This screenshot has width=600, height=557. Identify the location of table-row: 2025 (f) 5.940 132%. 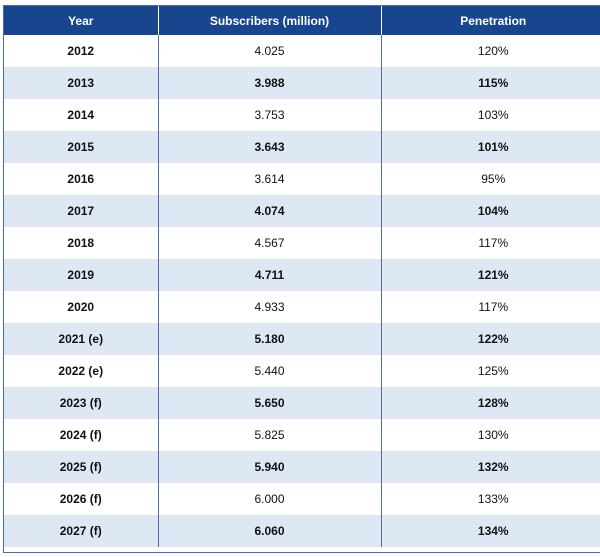
(302, 467).